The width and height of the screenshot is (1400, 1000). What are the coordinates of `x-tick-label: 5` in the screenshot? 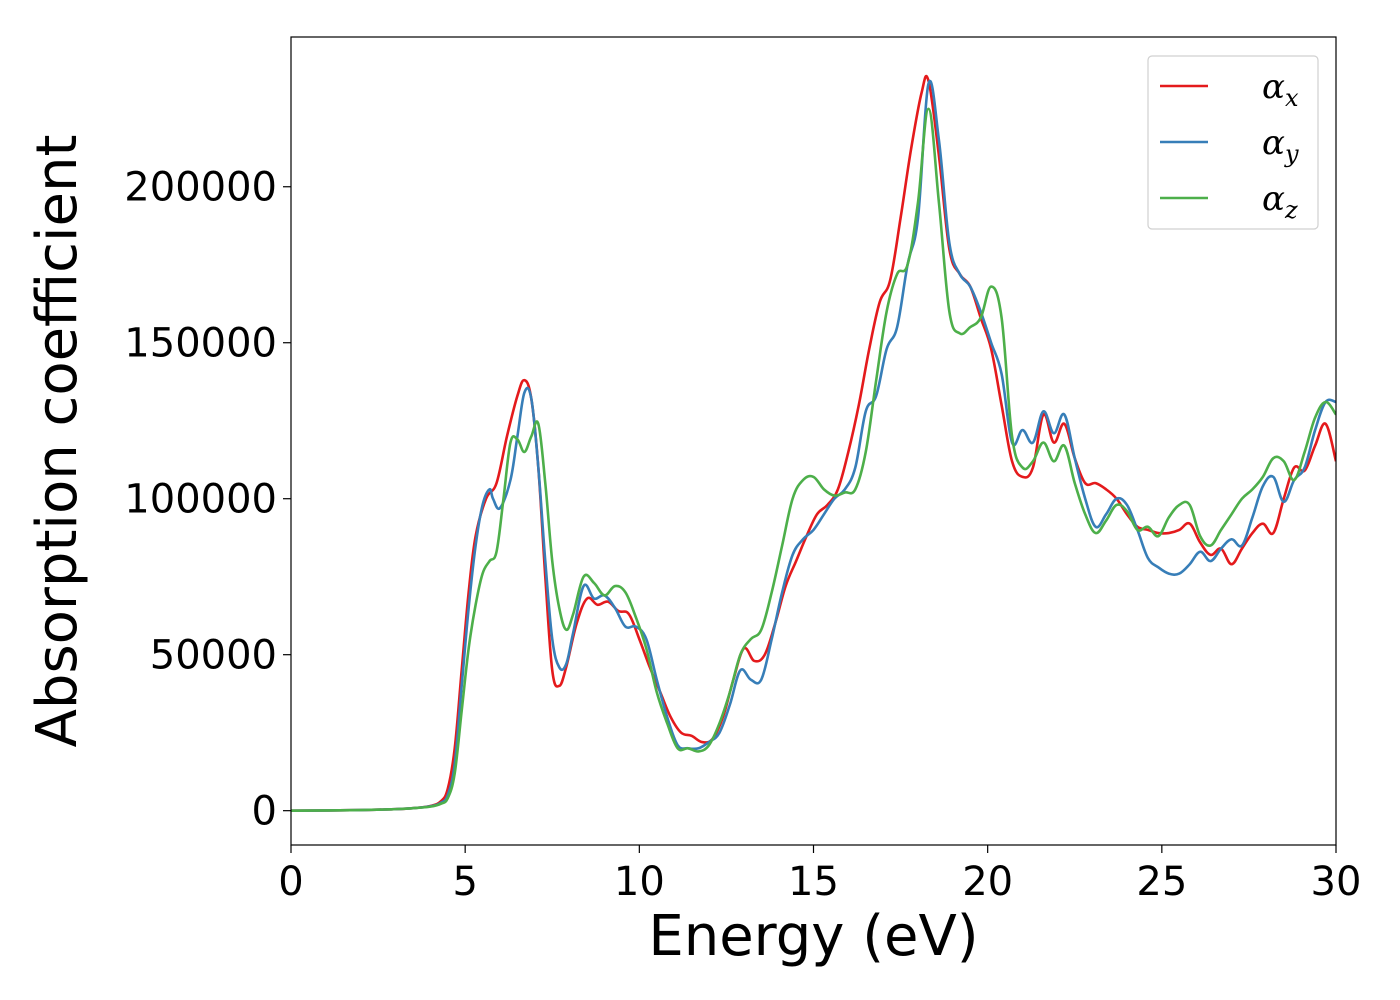 It's located at (464, 882).